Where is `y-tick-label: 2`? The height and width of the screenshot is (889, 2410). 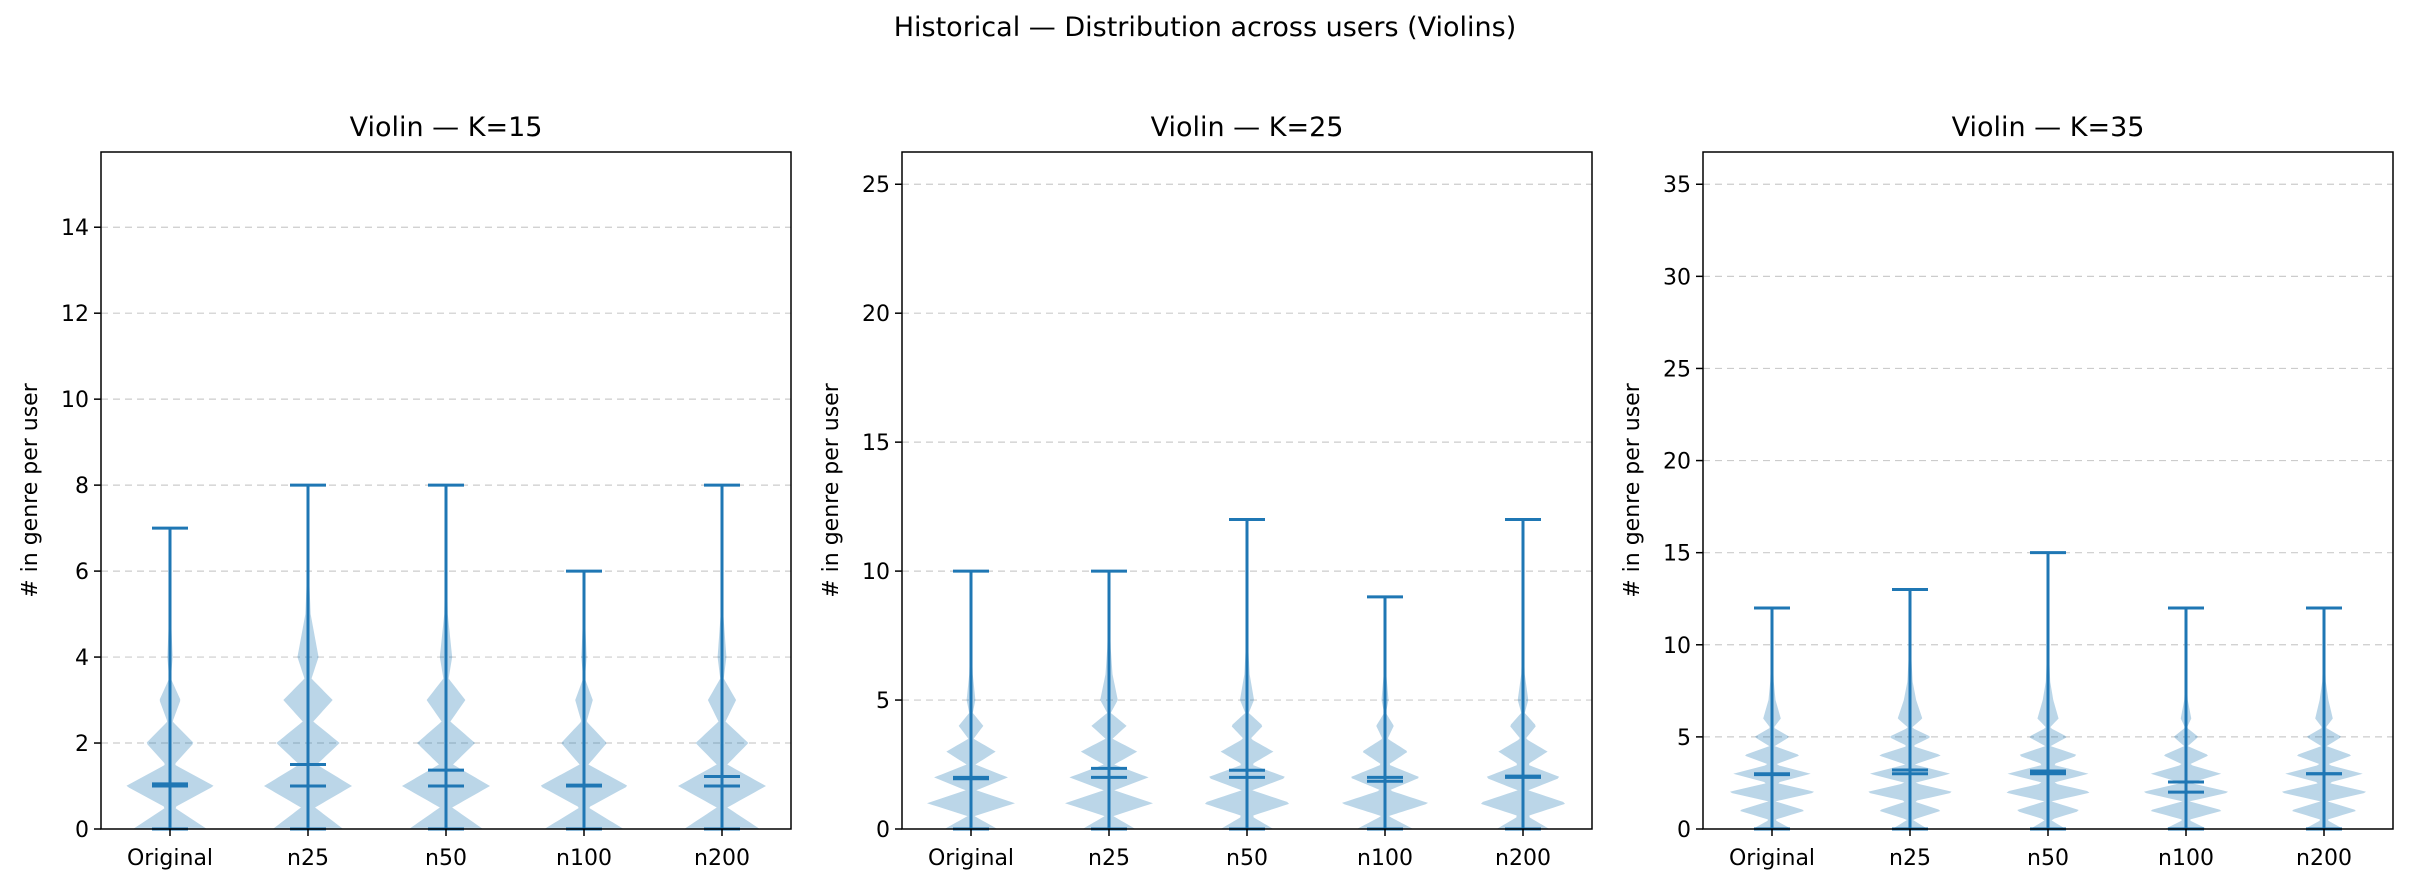
y-tick-label: 2 is located at coordinates (82, 744).